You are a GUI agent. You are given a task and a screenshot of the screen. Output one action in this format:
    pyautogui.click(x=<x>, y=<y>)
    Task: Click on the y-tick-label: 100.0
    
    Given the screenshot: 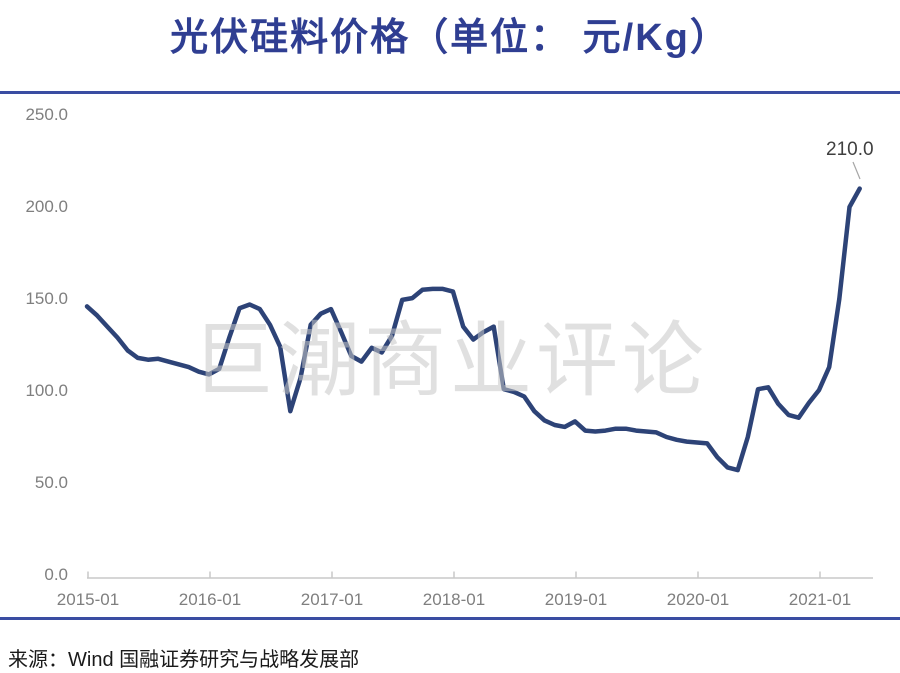 What is the action you would take?
    pyautogui.click(x=46, y=390)
    